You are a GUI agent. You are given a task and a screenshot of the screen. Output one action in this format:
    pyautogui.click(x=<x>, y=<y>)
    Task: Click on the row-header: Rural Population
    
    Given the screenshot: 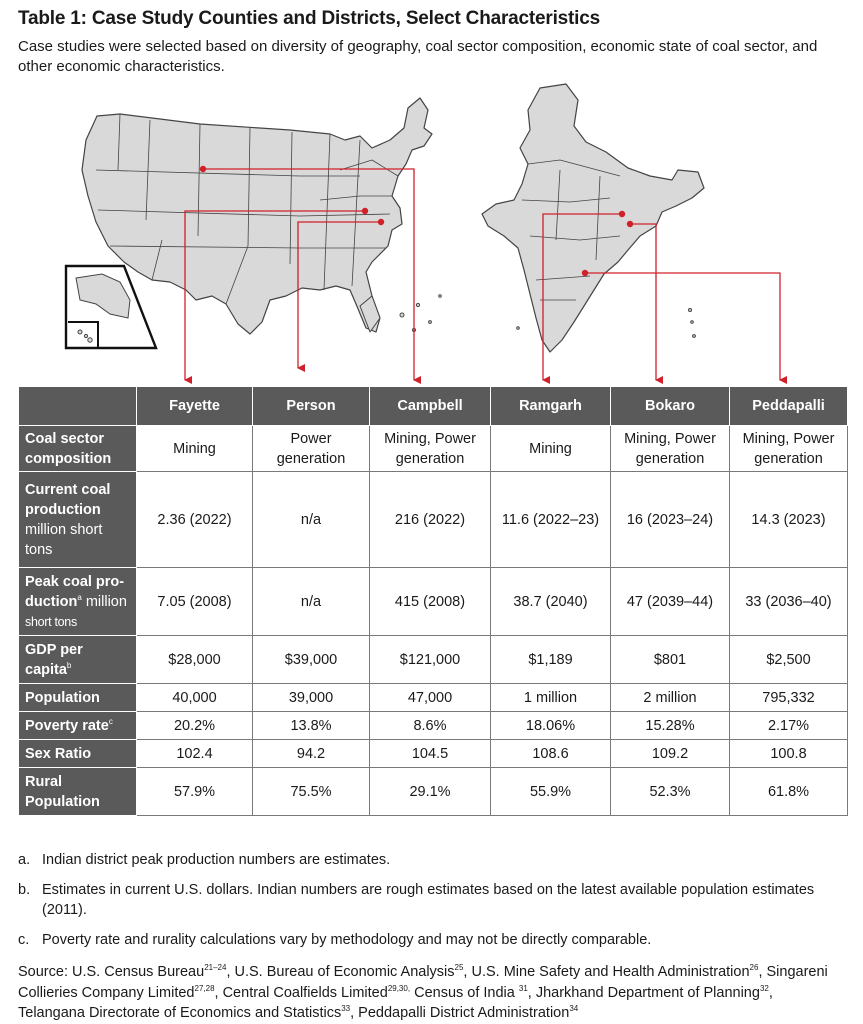 What is the action you would take?
    pyautogui.click(x=77, y=791)
    